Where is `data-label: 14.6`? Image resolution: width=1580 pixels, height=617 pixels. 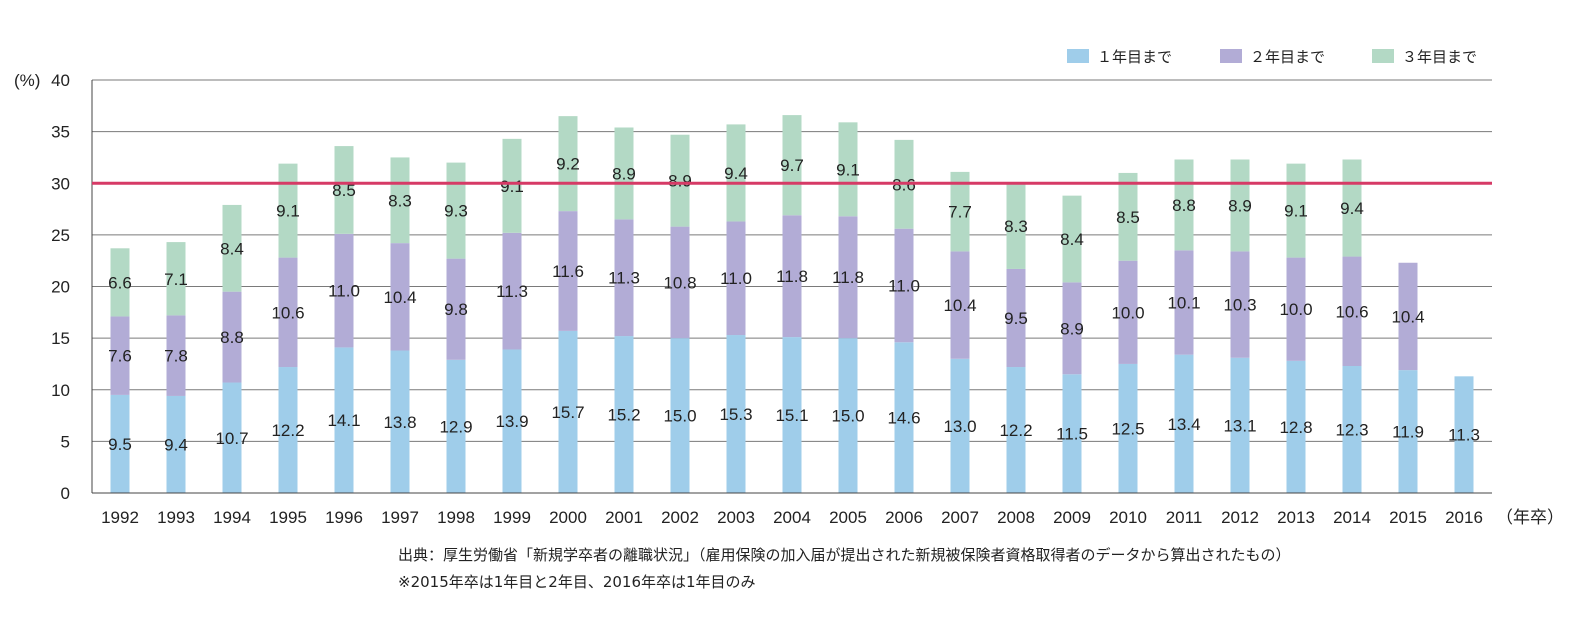 data-label: 14.6 is located at coordinates (903, 418).